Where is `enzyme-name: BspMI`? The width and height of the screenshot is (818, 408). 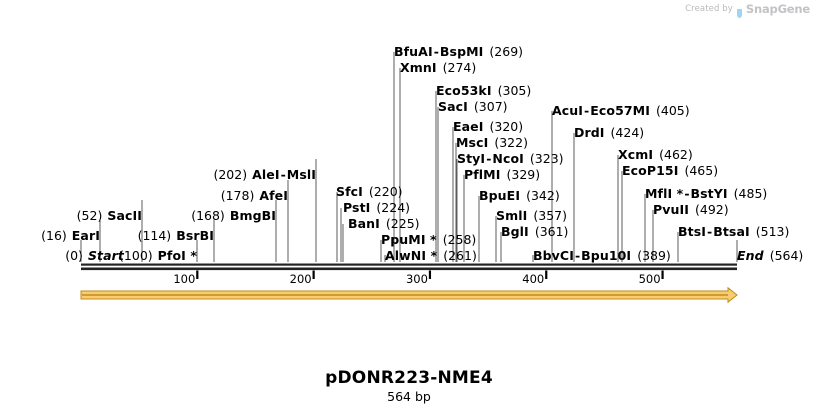 enzyme-name: BspMI is located at coordinates (461, 51).